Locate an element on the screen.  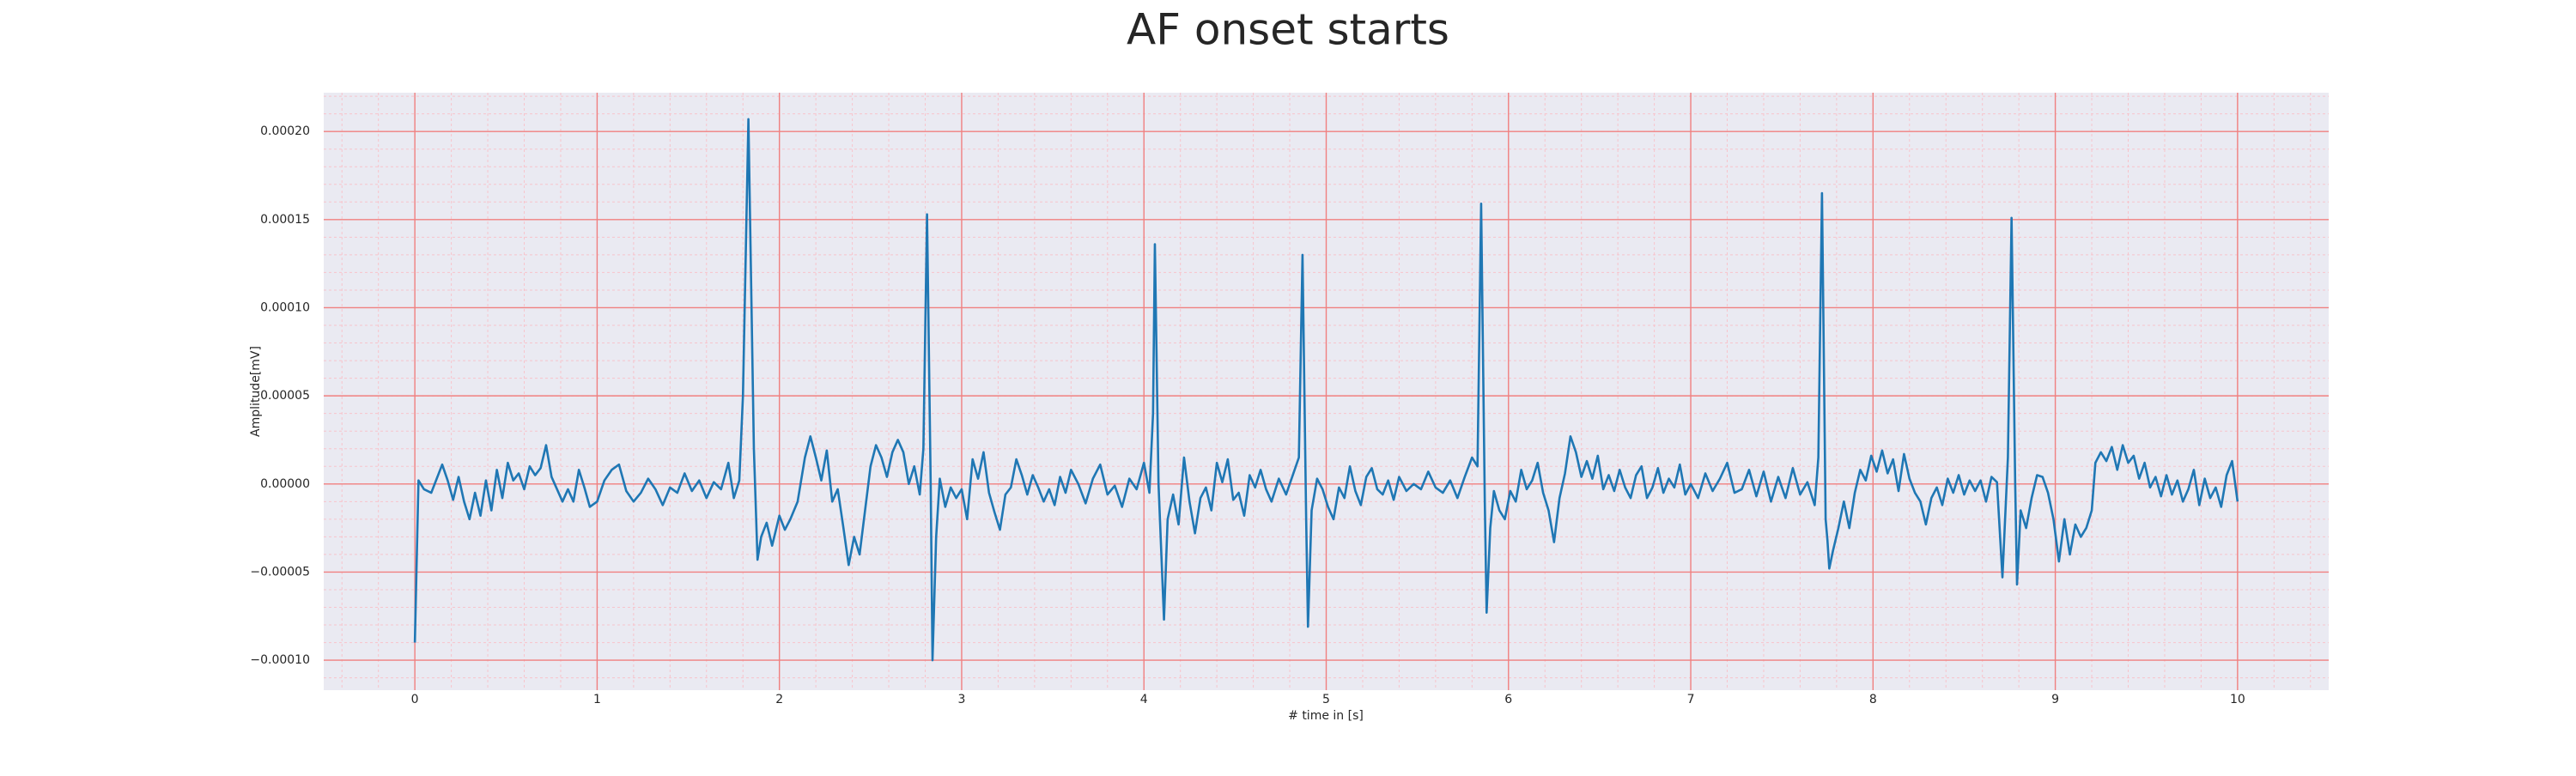
x-tick-label: 5 is located at coordinates (1326, 699).